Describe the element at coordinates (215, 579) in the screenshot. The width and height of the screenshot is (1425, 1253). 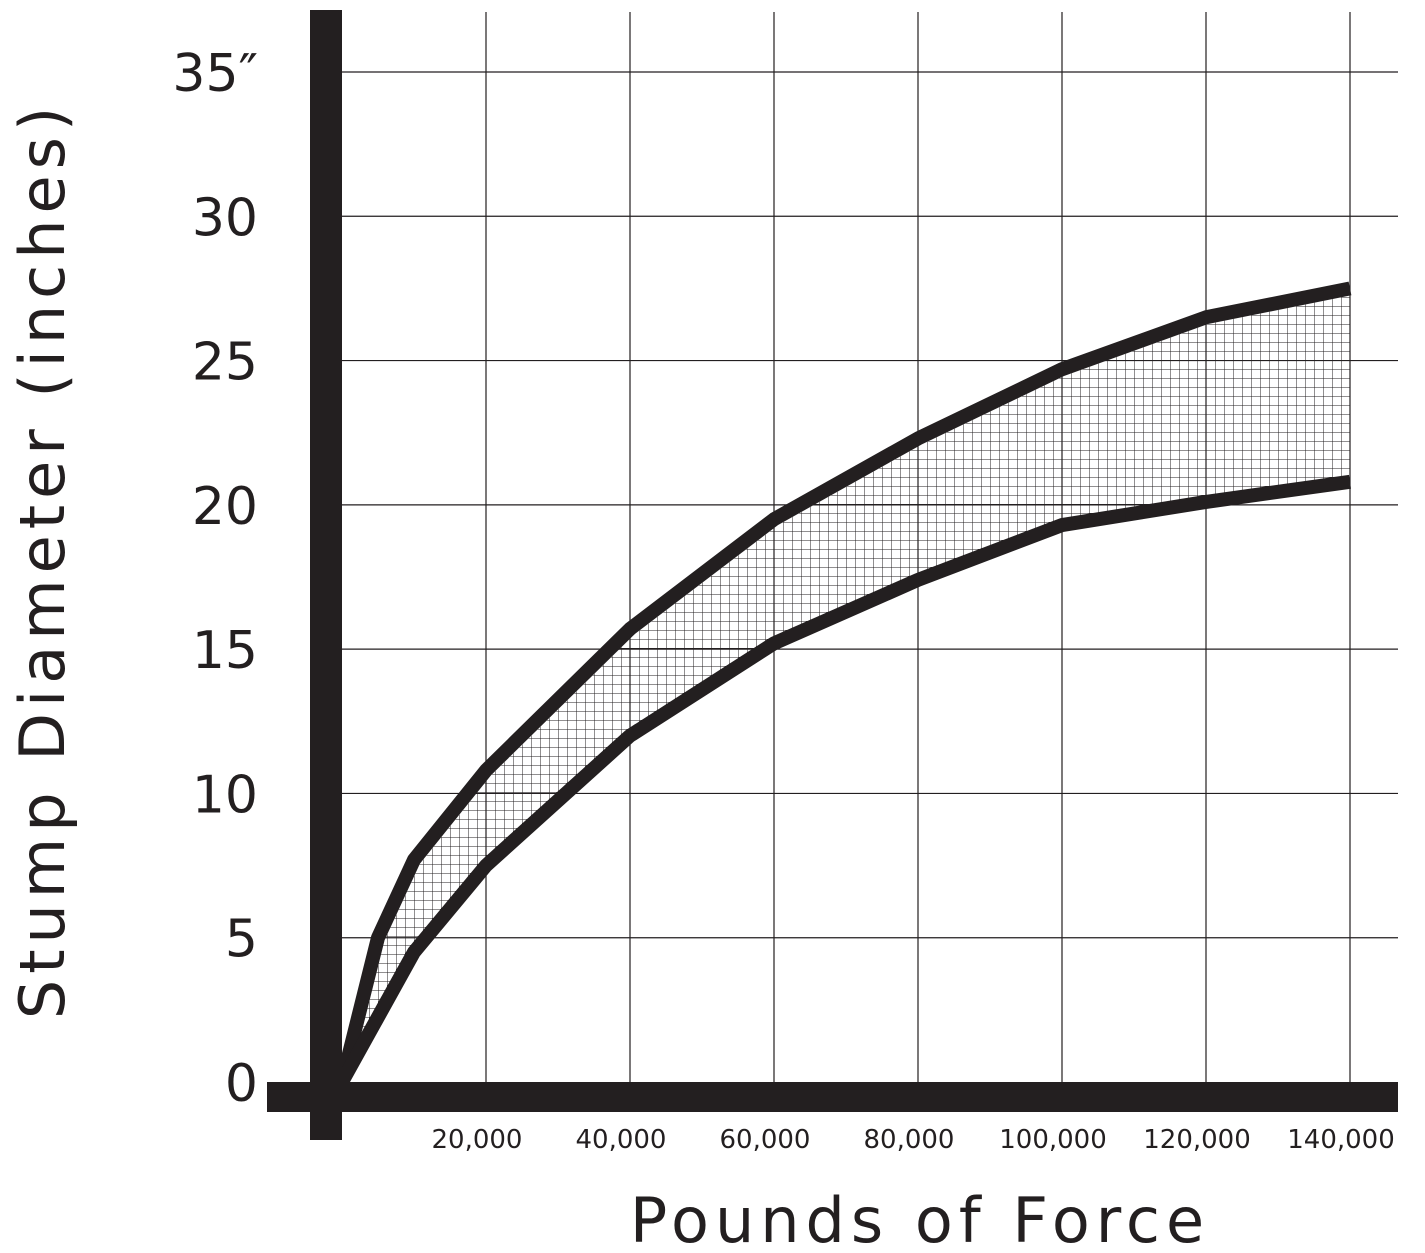
I see `y-tick-labels: 0 5 10 15 20 25 30 35″` at that location.